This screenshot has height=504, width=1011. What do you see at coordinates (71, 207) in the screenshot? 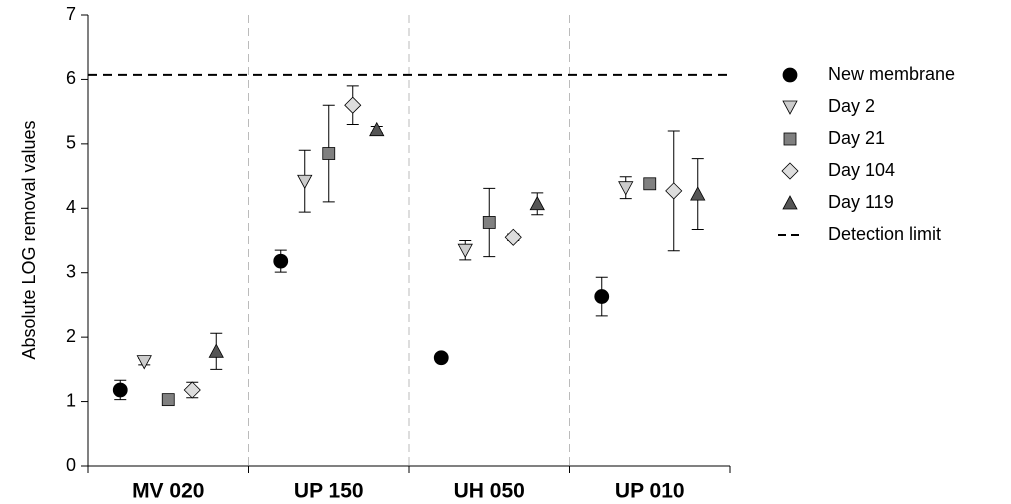
I see `y-tick-label: 4` at bounding box center [71, 207].